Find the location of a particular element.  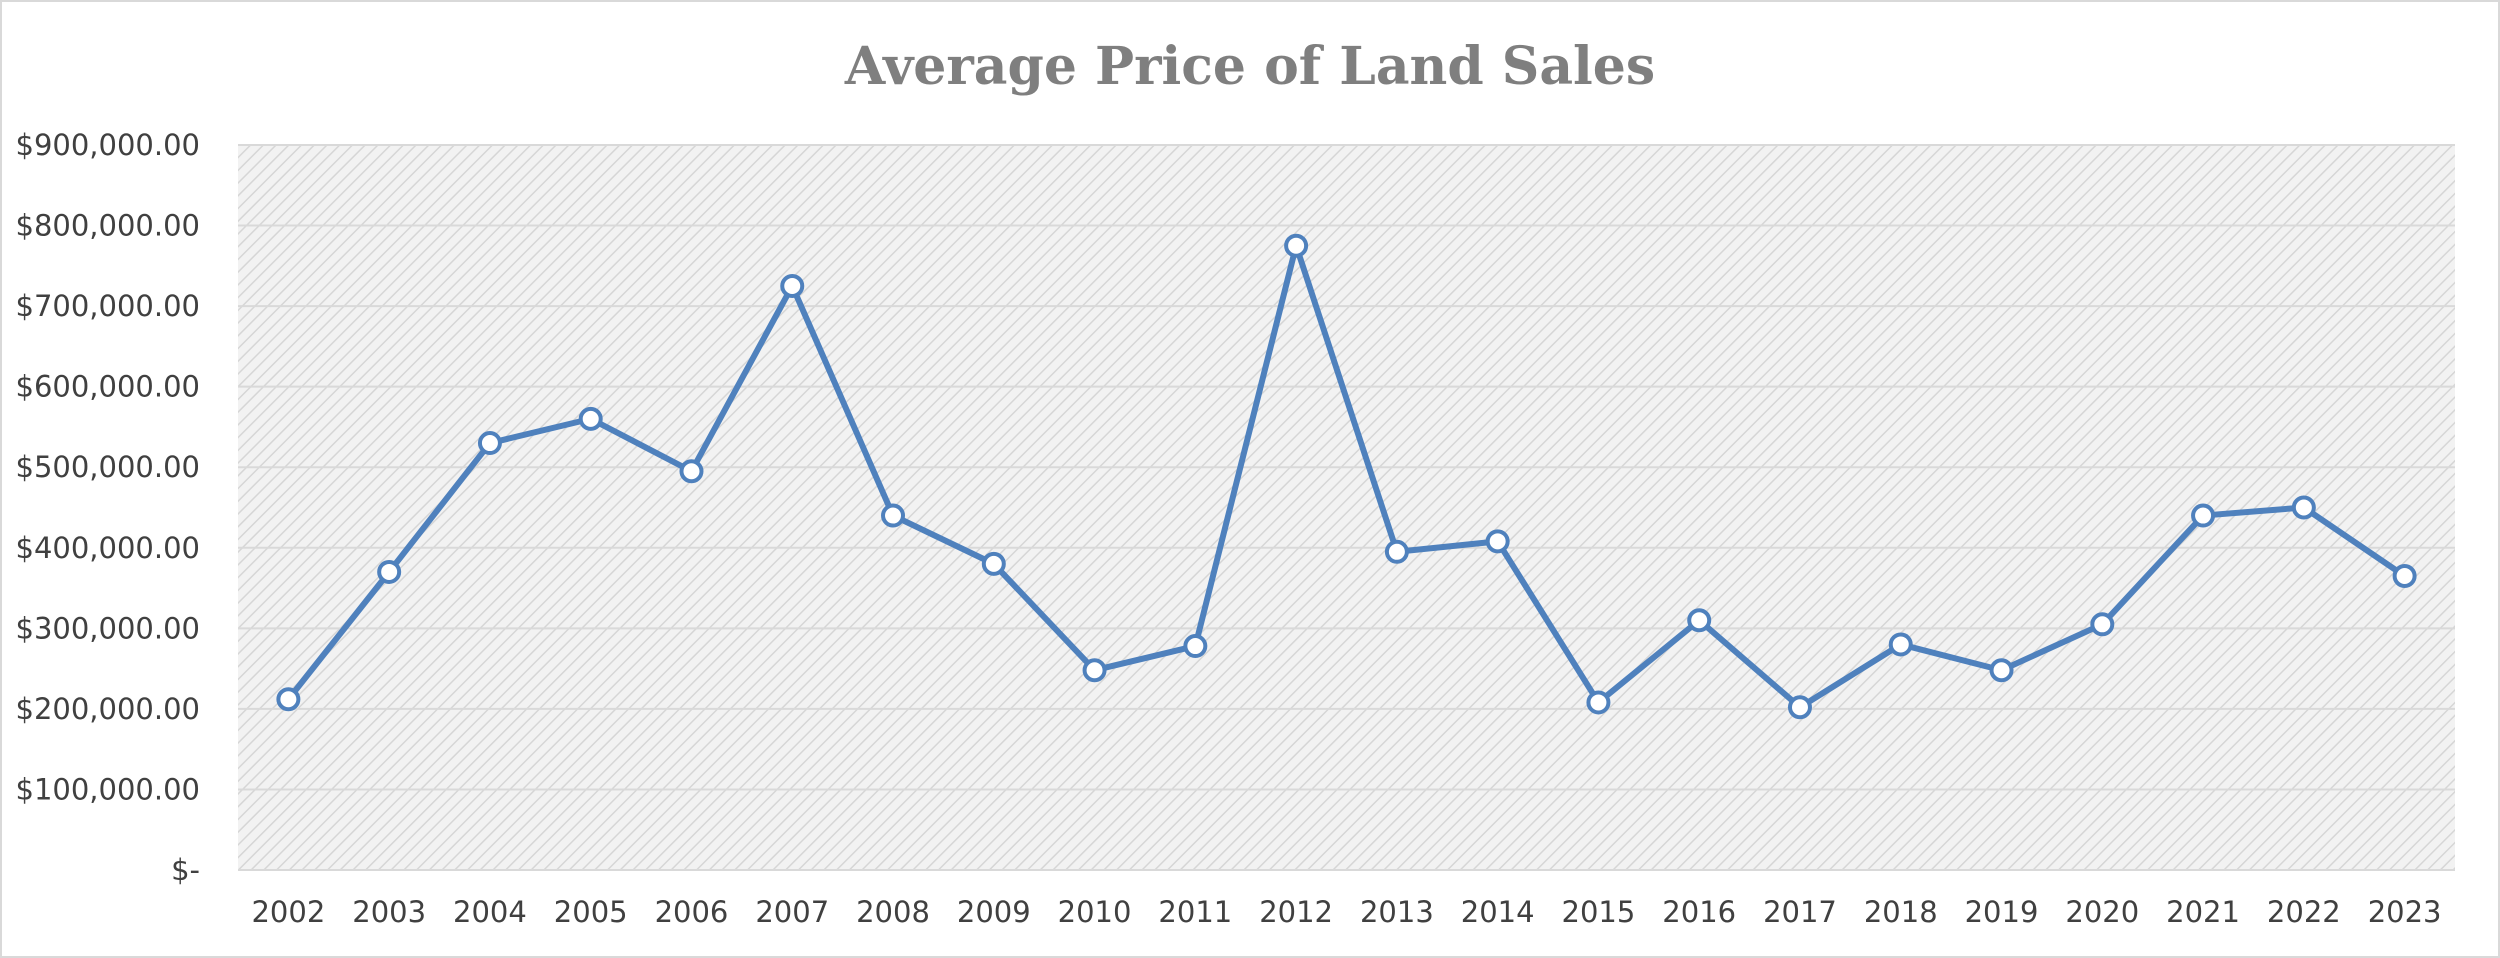

y-tick-label: $600,000.00 is located at coordinates (108, 387).